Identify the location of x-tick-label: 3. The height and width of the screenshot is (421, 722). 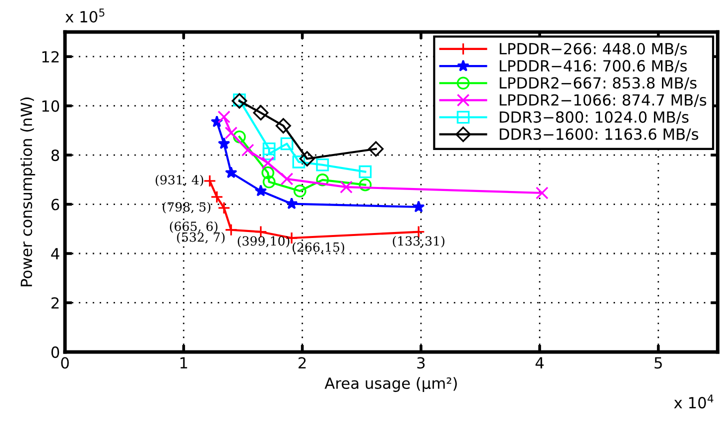
(421, 363).